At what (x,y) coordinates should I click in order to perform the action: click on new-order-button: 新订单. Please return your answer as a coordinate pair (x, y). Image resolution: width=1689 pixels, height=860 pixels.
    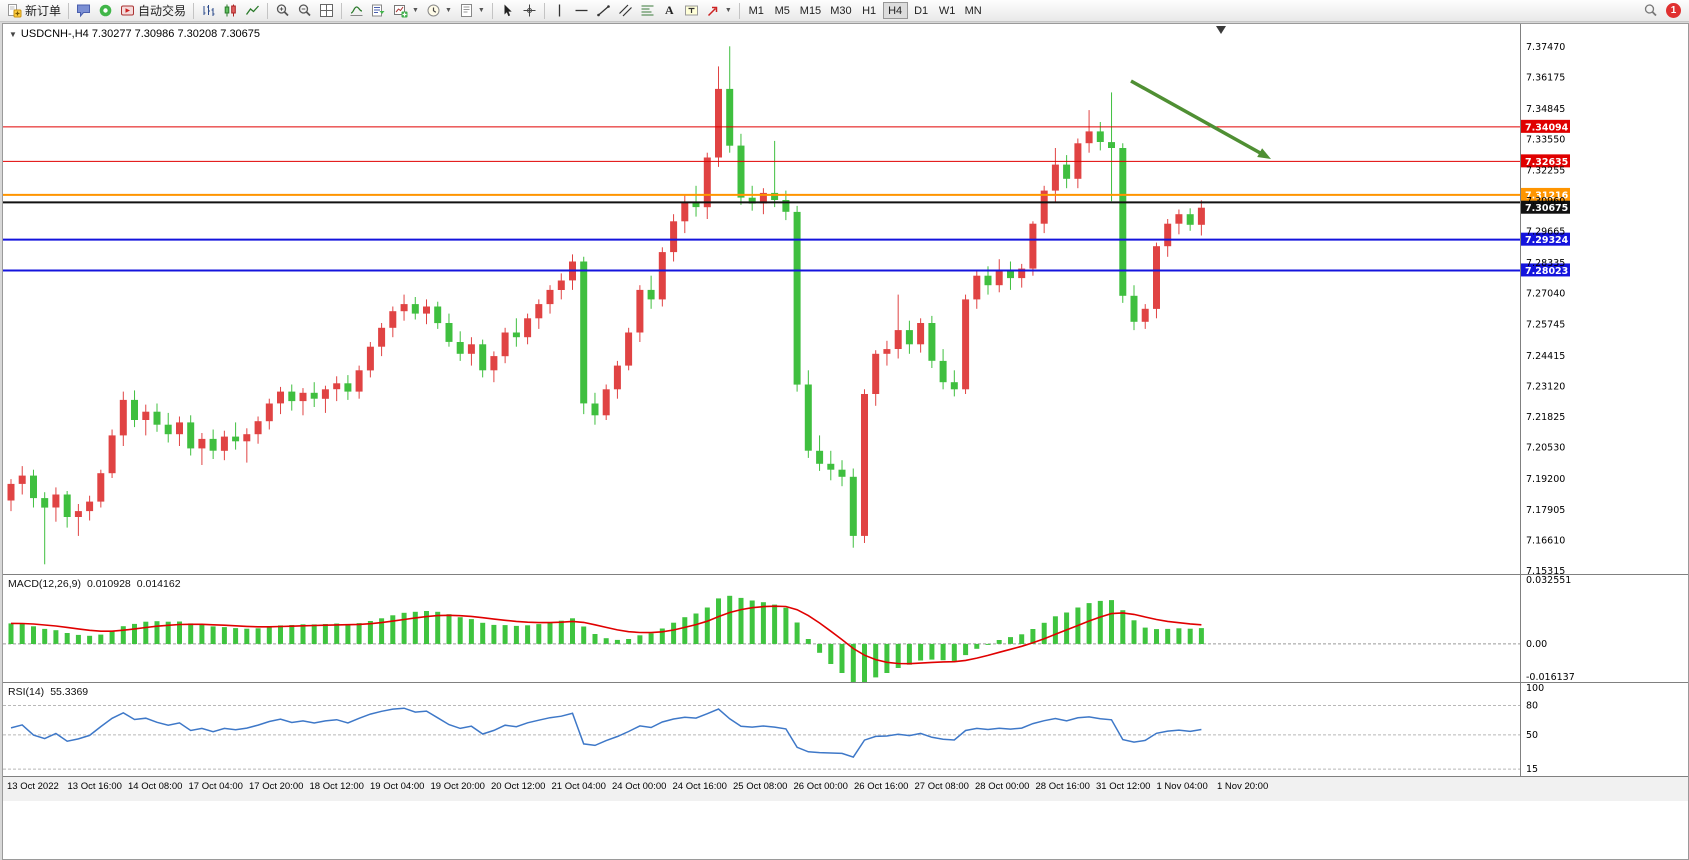
    Looking at the image, I should click on (34, 10).